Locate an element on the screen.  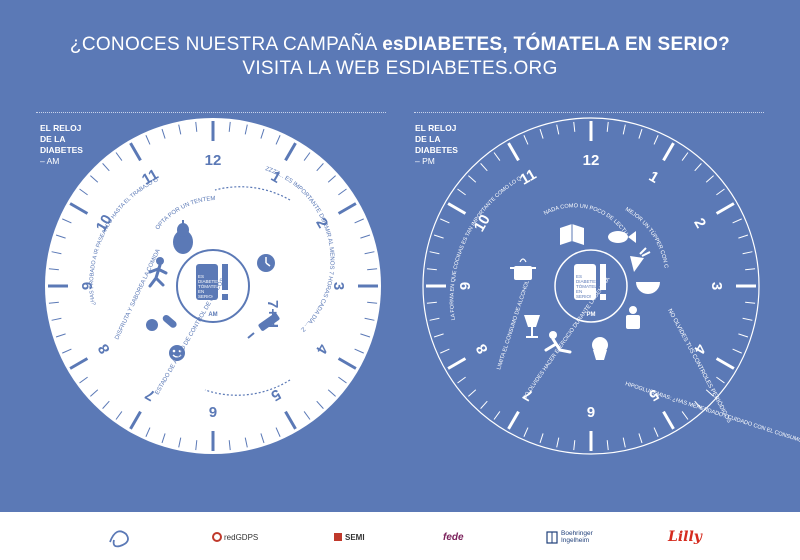
exercise-icon is located at coordinates (558, 342).